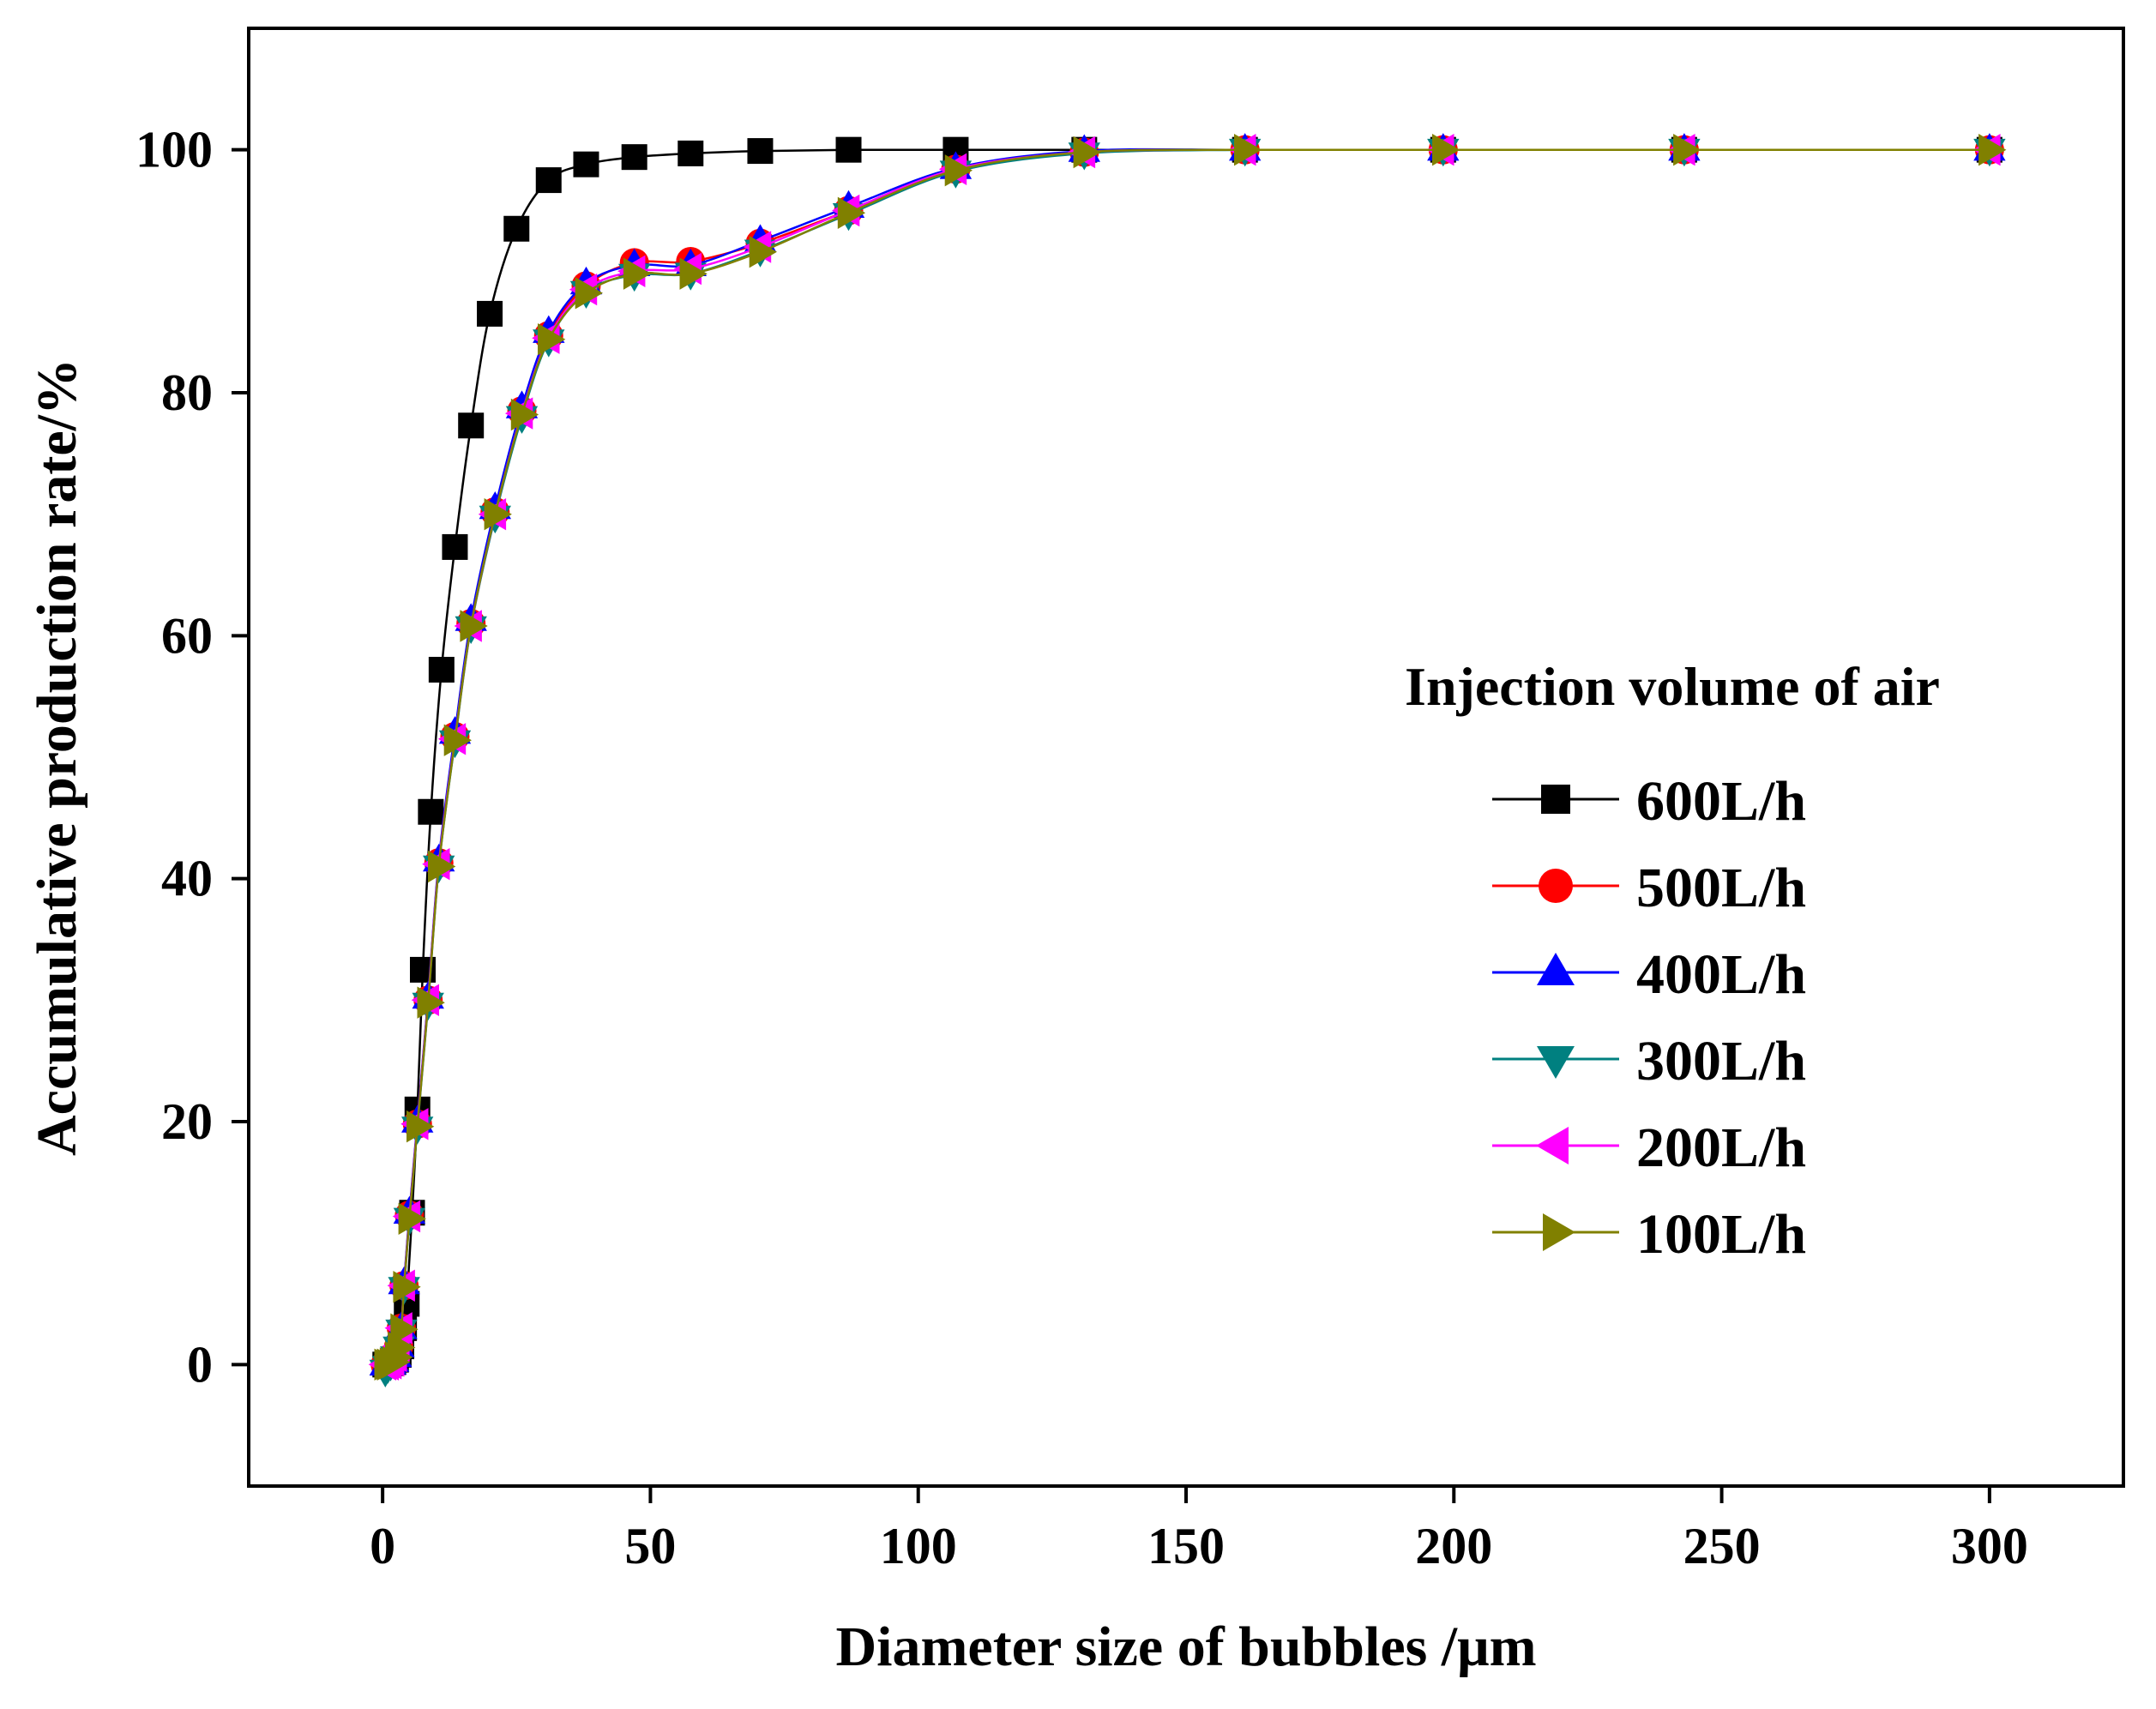 This screenshot has width=2156, height=1709. What do you see at coordinates (1722, 1546) in the screenshot?
I see `x-tick-label: 250` at bounding box center [1722, 1546].